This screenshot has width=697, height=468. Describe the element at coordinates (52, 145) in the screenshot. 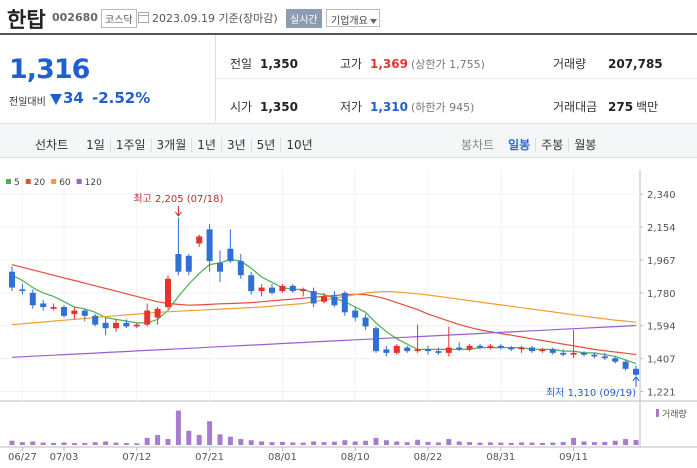

I see `tab-group-label: 선차트` at that location.